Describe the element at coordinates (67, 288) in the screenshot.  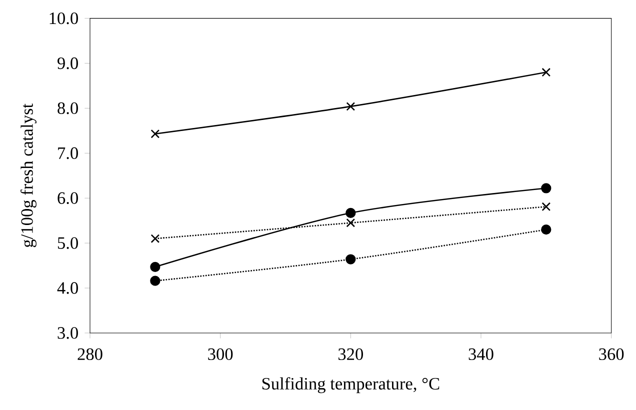
I see `y-tick-label: 4.0` at that location.